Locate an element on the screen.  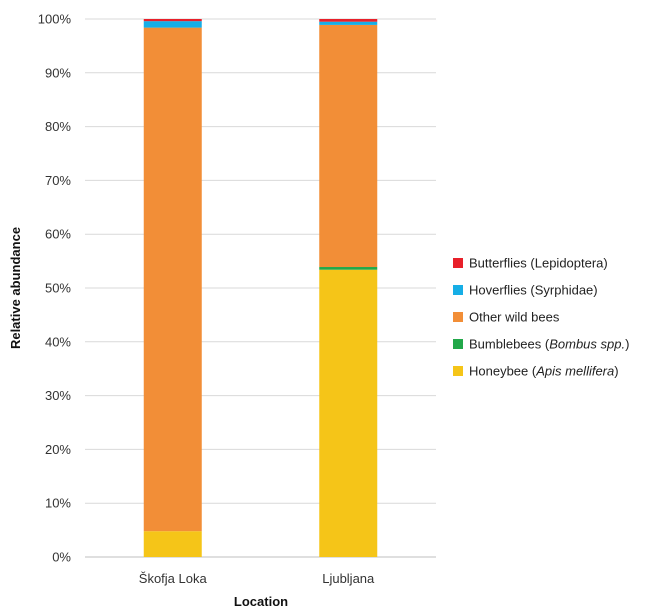
y-tick-label: 0% is located at coordinates (61, 557).